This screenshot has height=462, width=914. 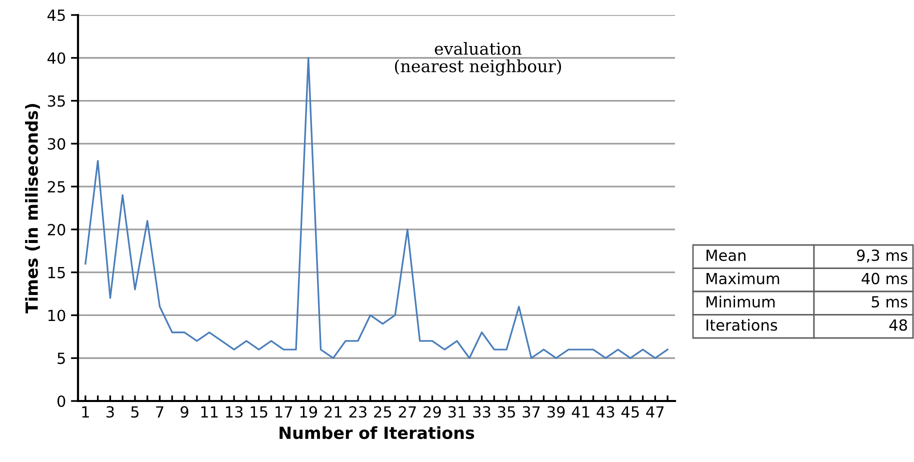 What do you see at coordinates (110, 412) in the screenshot?
I see `x-tick-label: 3` at bounding box center [110, 412].